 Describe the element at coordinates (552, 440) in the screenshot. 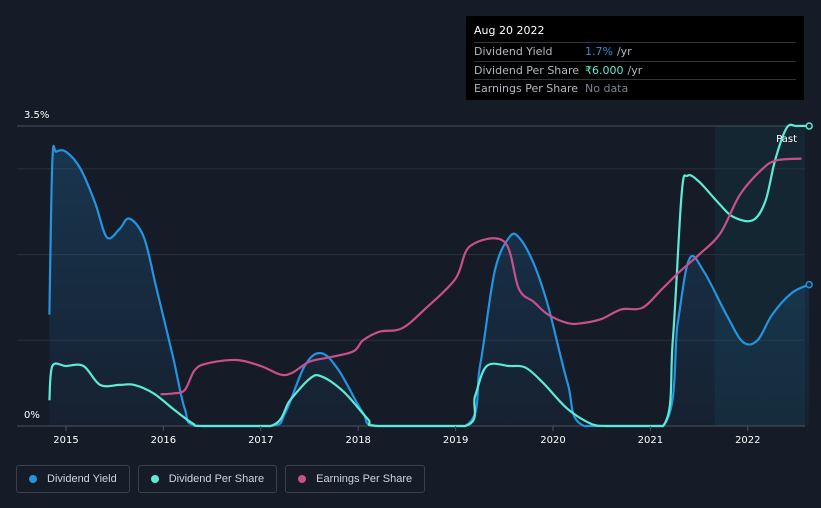

I see `x-tick-label: 2020` at that location.